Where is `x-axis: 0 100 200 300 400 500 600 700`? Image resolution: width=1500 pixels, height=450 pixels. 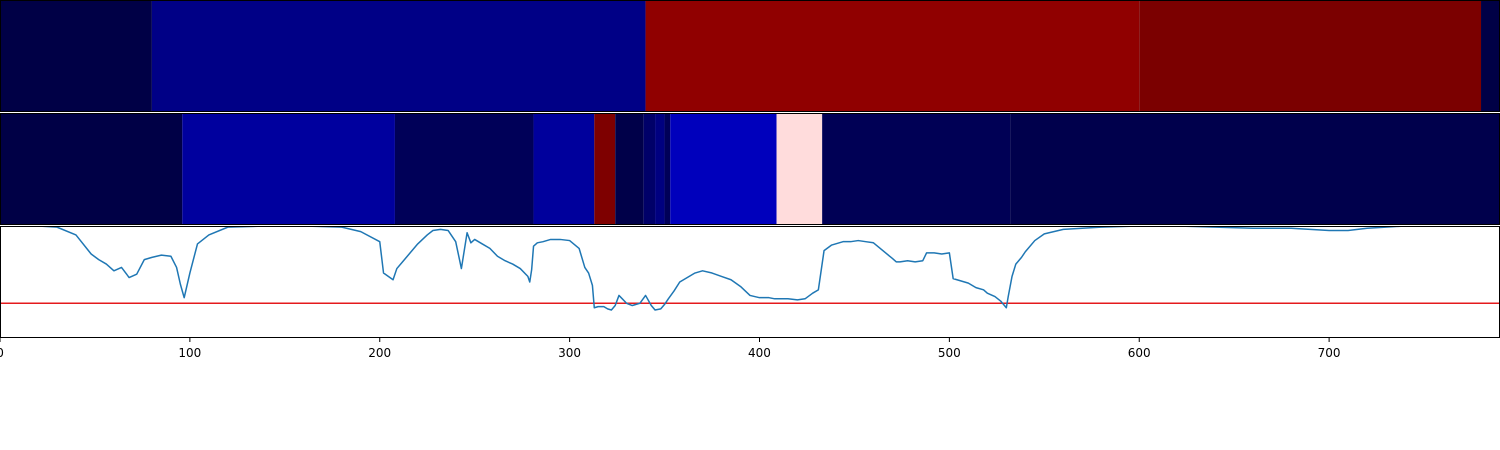 x-axis: 0 100 200 300 400 500 600 700 is located at coordinates (670, 349).